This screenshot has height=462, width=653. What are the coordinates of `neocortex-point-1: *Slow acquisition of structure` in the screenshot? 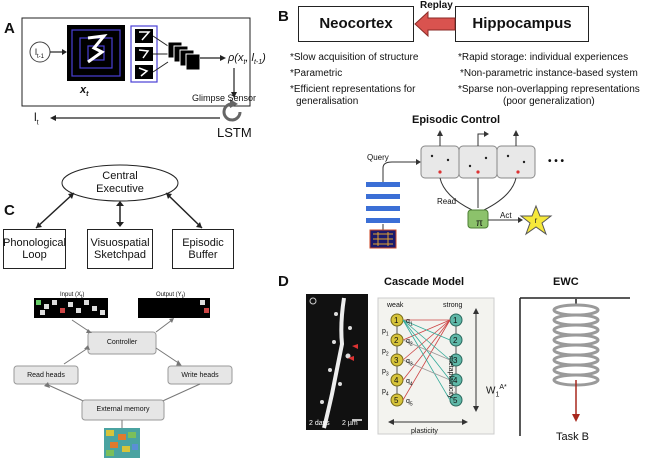 It's located at (354, 57).